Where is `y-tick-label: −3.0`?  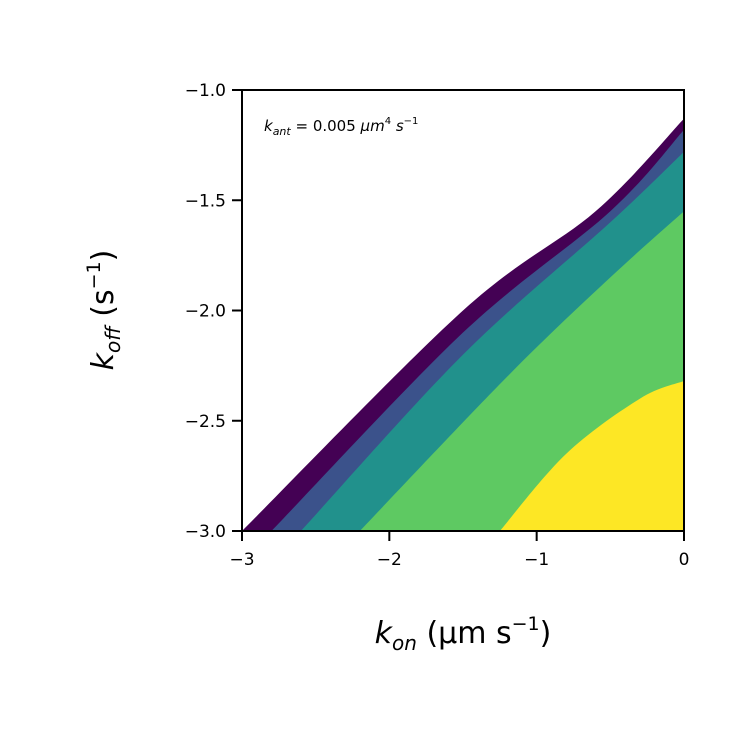
y-tick-label: −3.0 is located at coordinates (205, 532).